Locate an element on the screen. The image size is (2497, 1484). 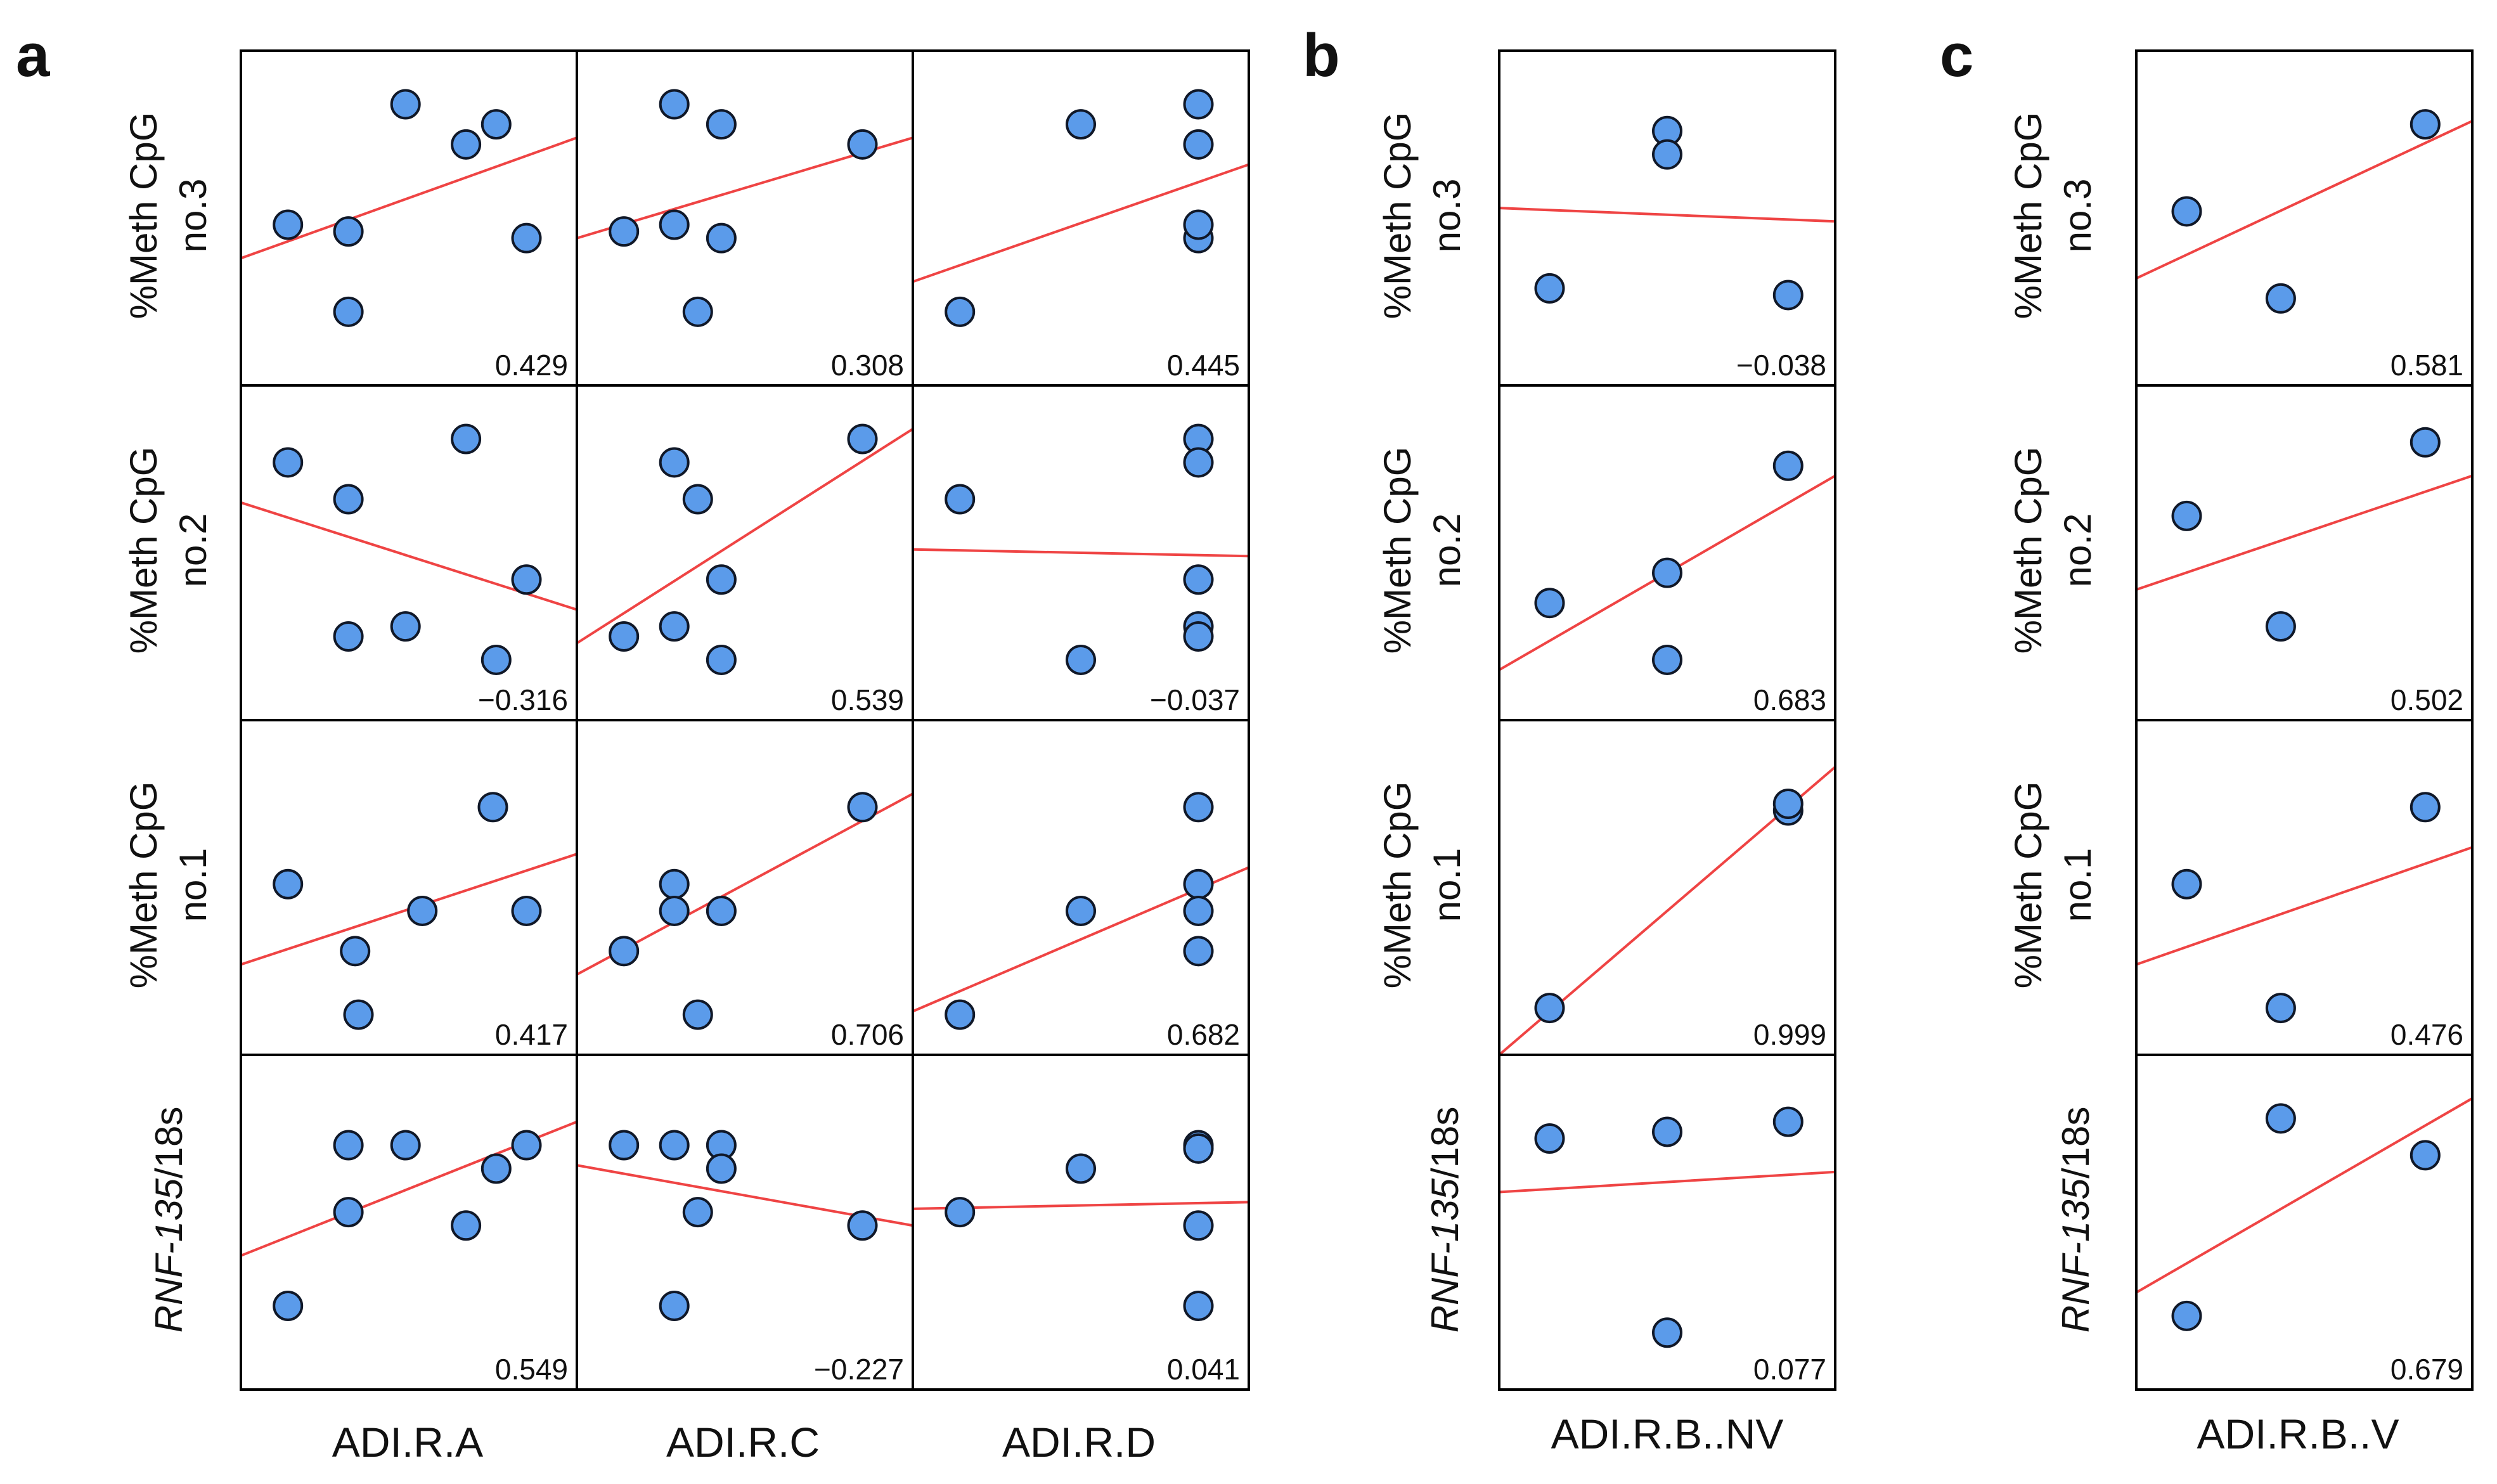
panel-b-row-label-no1: %Meth CpG no.1 is located at coordinates (1422, 886).